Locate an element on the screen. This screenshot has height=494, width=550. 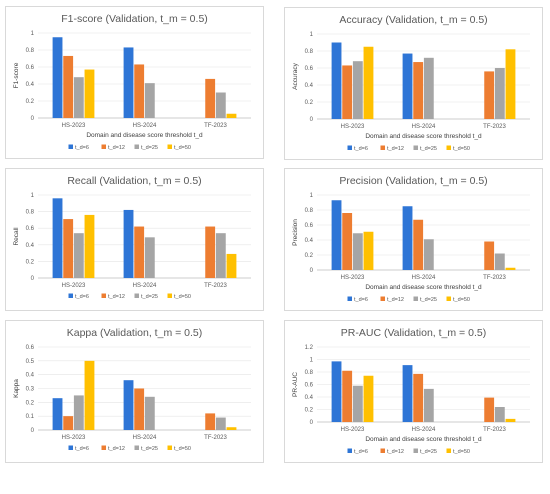
y-axis-label: PR-AUC is located at coordinates (295, 384).